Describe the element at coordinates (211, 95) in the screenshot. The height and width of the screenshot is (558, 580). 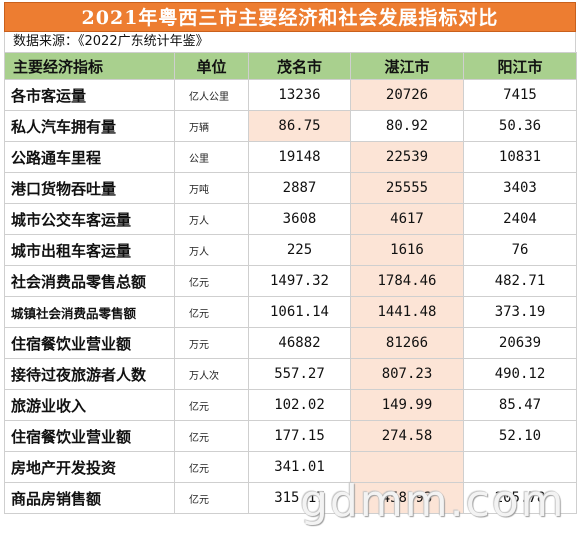
I see `indicator-unit: 亿人公里` at that location.